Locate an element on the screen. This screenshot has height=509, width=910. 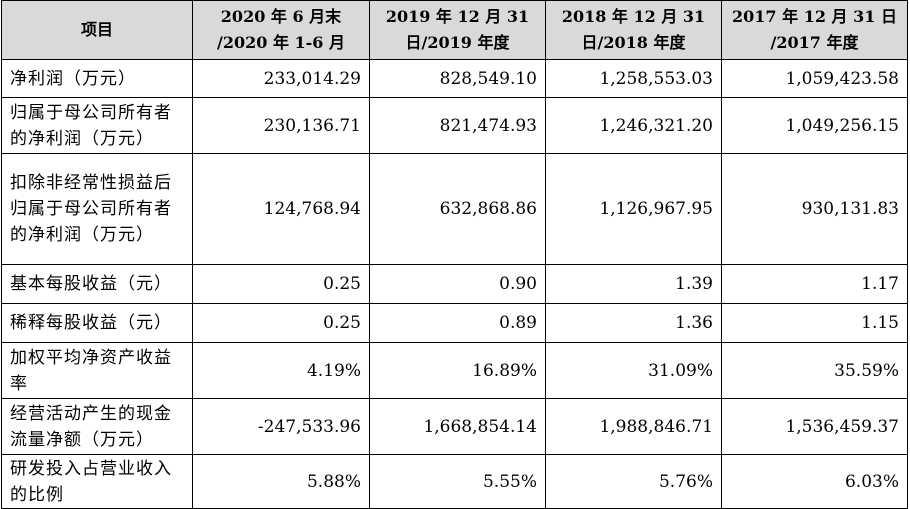
header-line: 2020 年 6 月末 is located at coordinates (281, 16).